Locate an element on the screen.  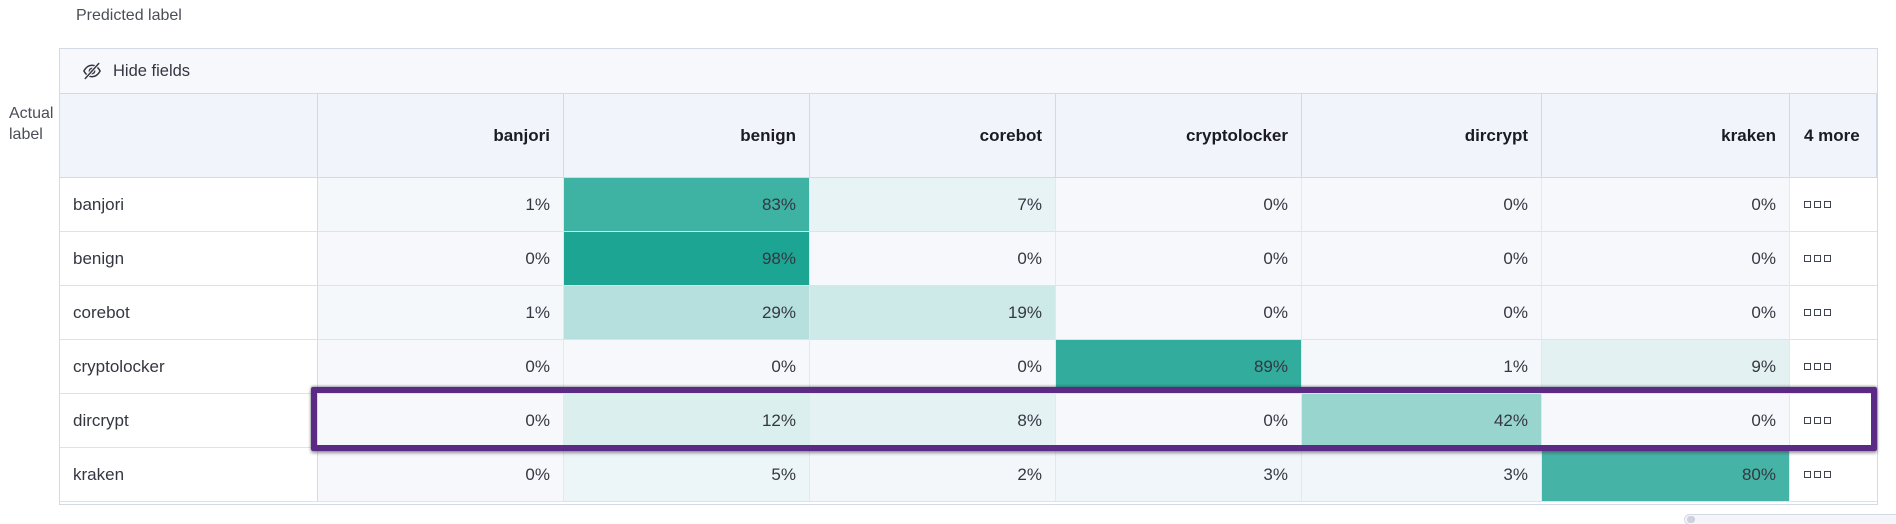
column-header-banjori: banjori is located at coordinates (441, 136).